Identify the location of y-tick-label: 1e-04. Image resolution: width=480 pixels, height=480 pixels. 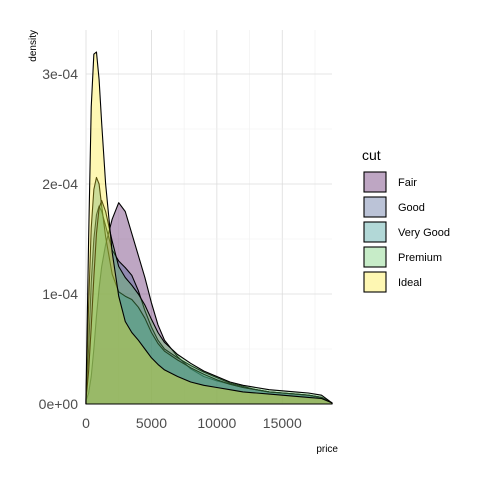
(60, 294).